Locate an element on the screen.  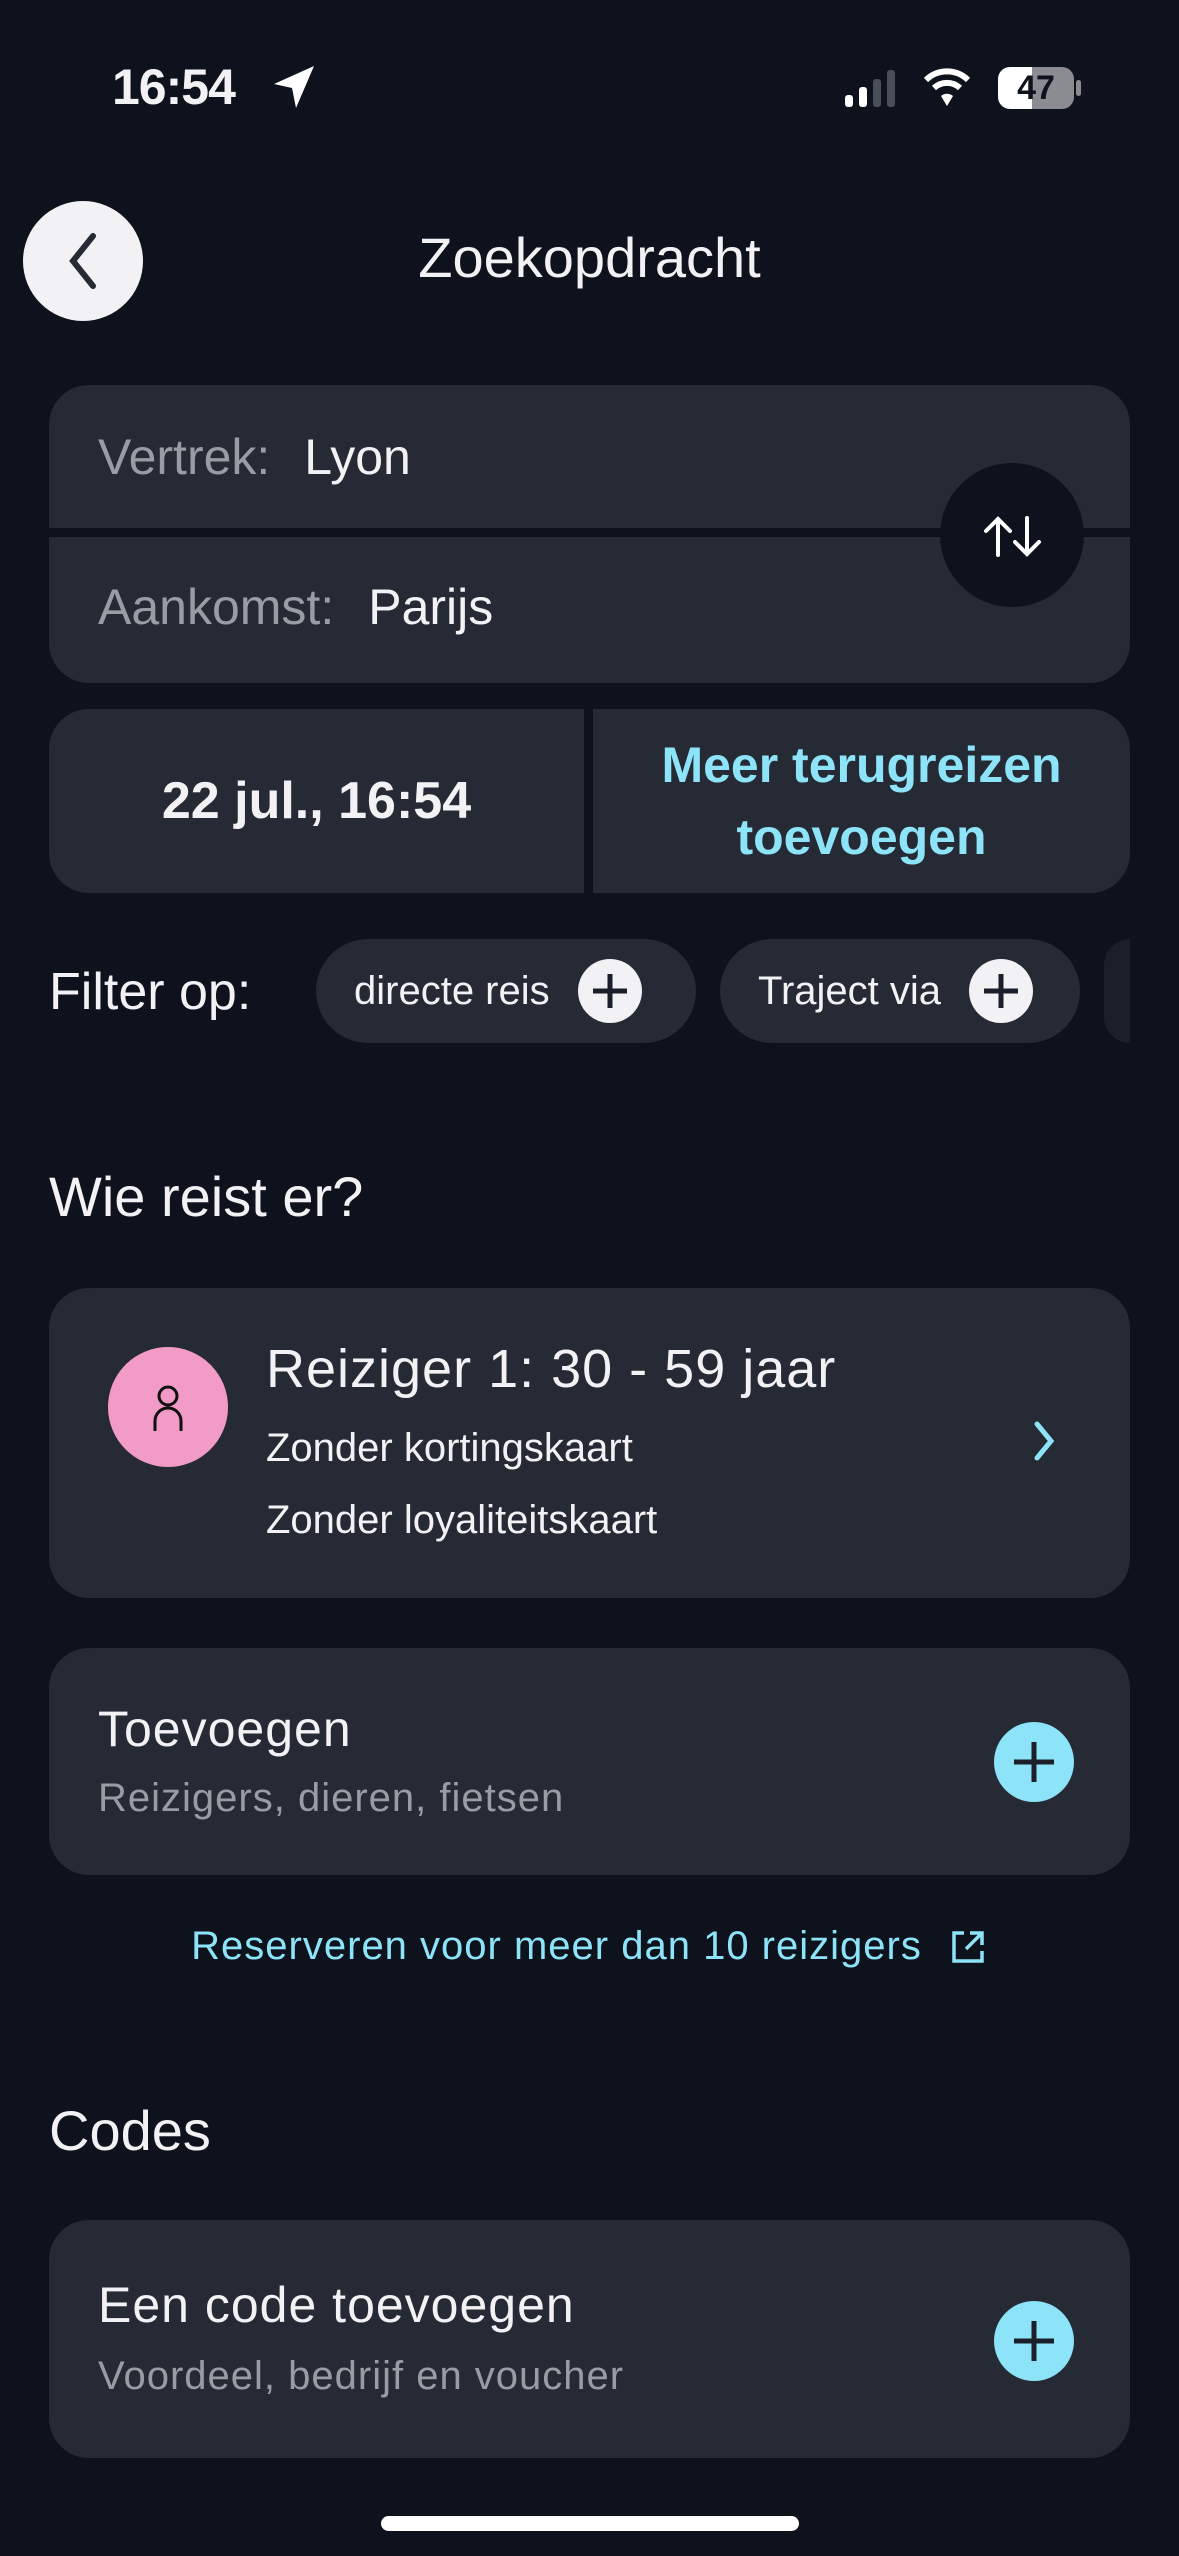
add-return-line2: toevoegen is located at coordinates (861, 837).